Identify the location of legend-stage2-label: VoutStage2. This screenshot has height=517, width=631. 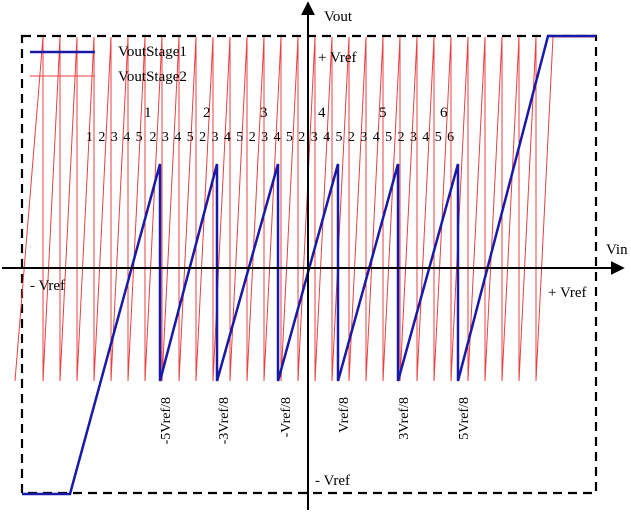
(152, 77).